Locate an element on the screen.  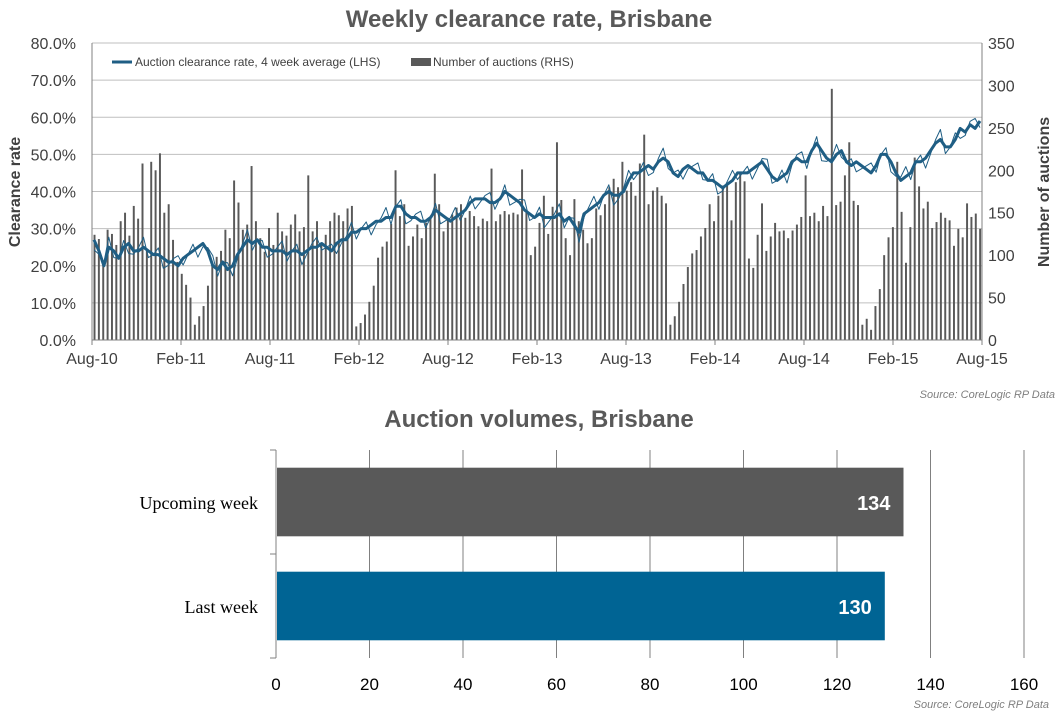
top-chart-right-tick-label: 150 is located at coordinates (1001, 214).